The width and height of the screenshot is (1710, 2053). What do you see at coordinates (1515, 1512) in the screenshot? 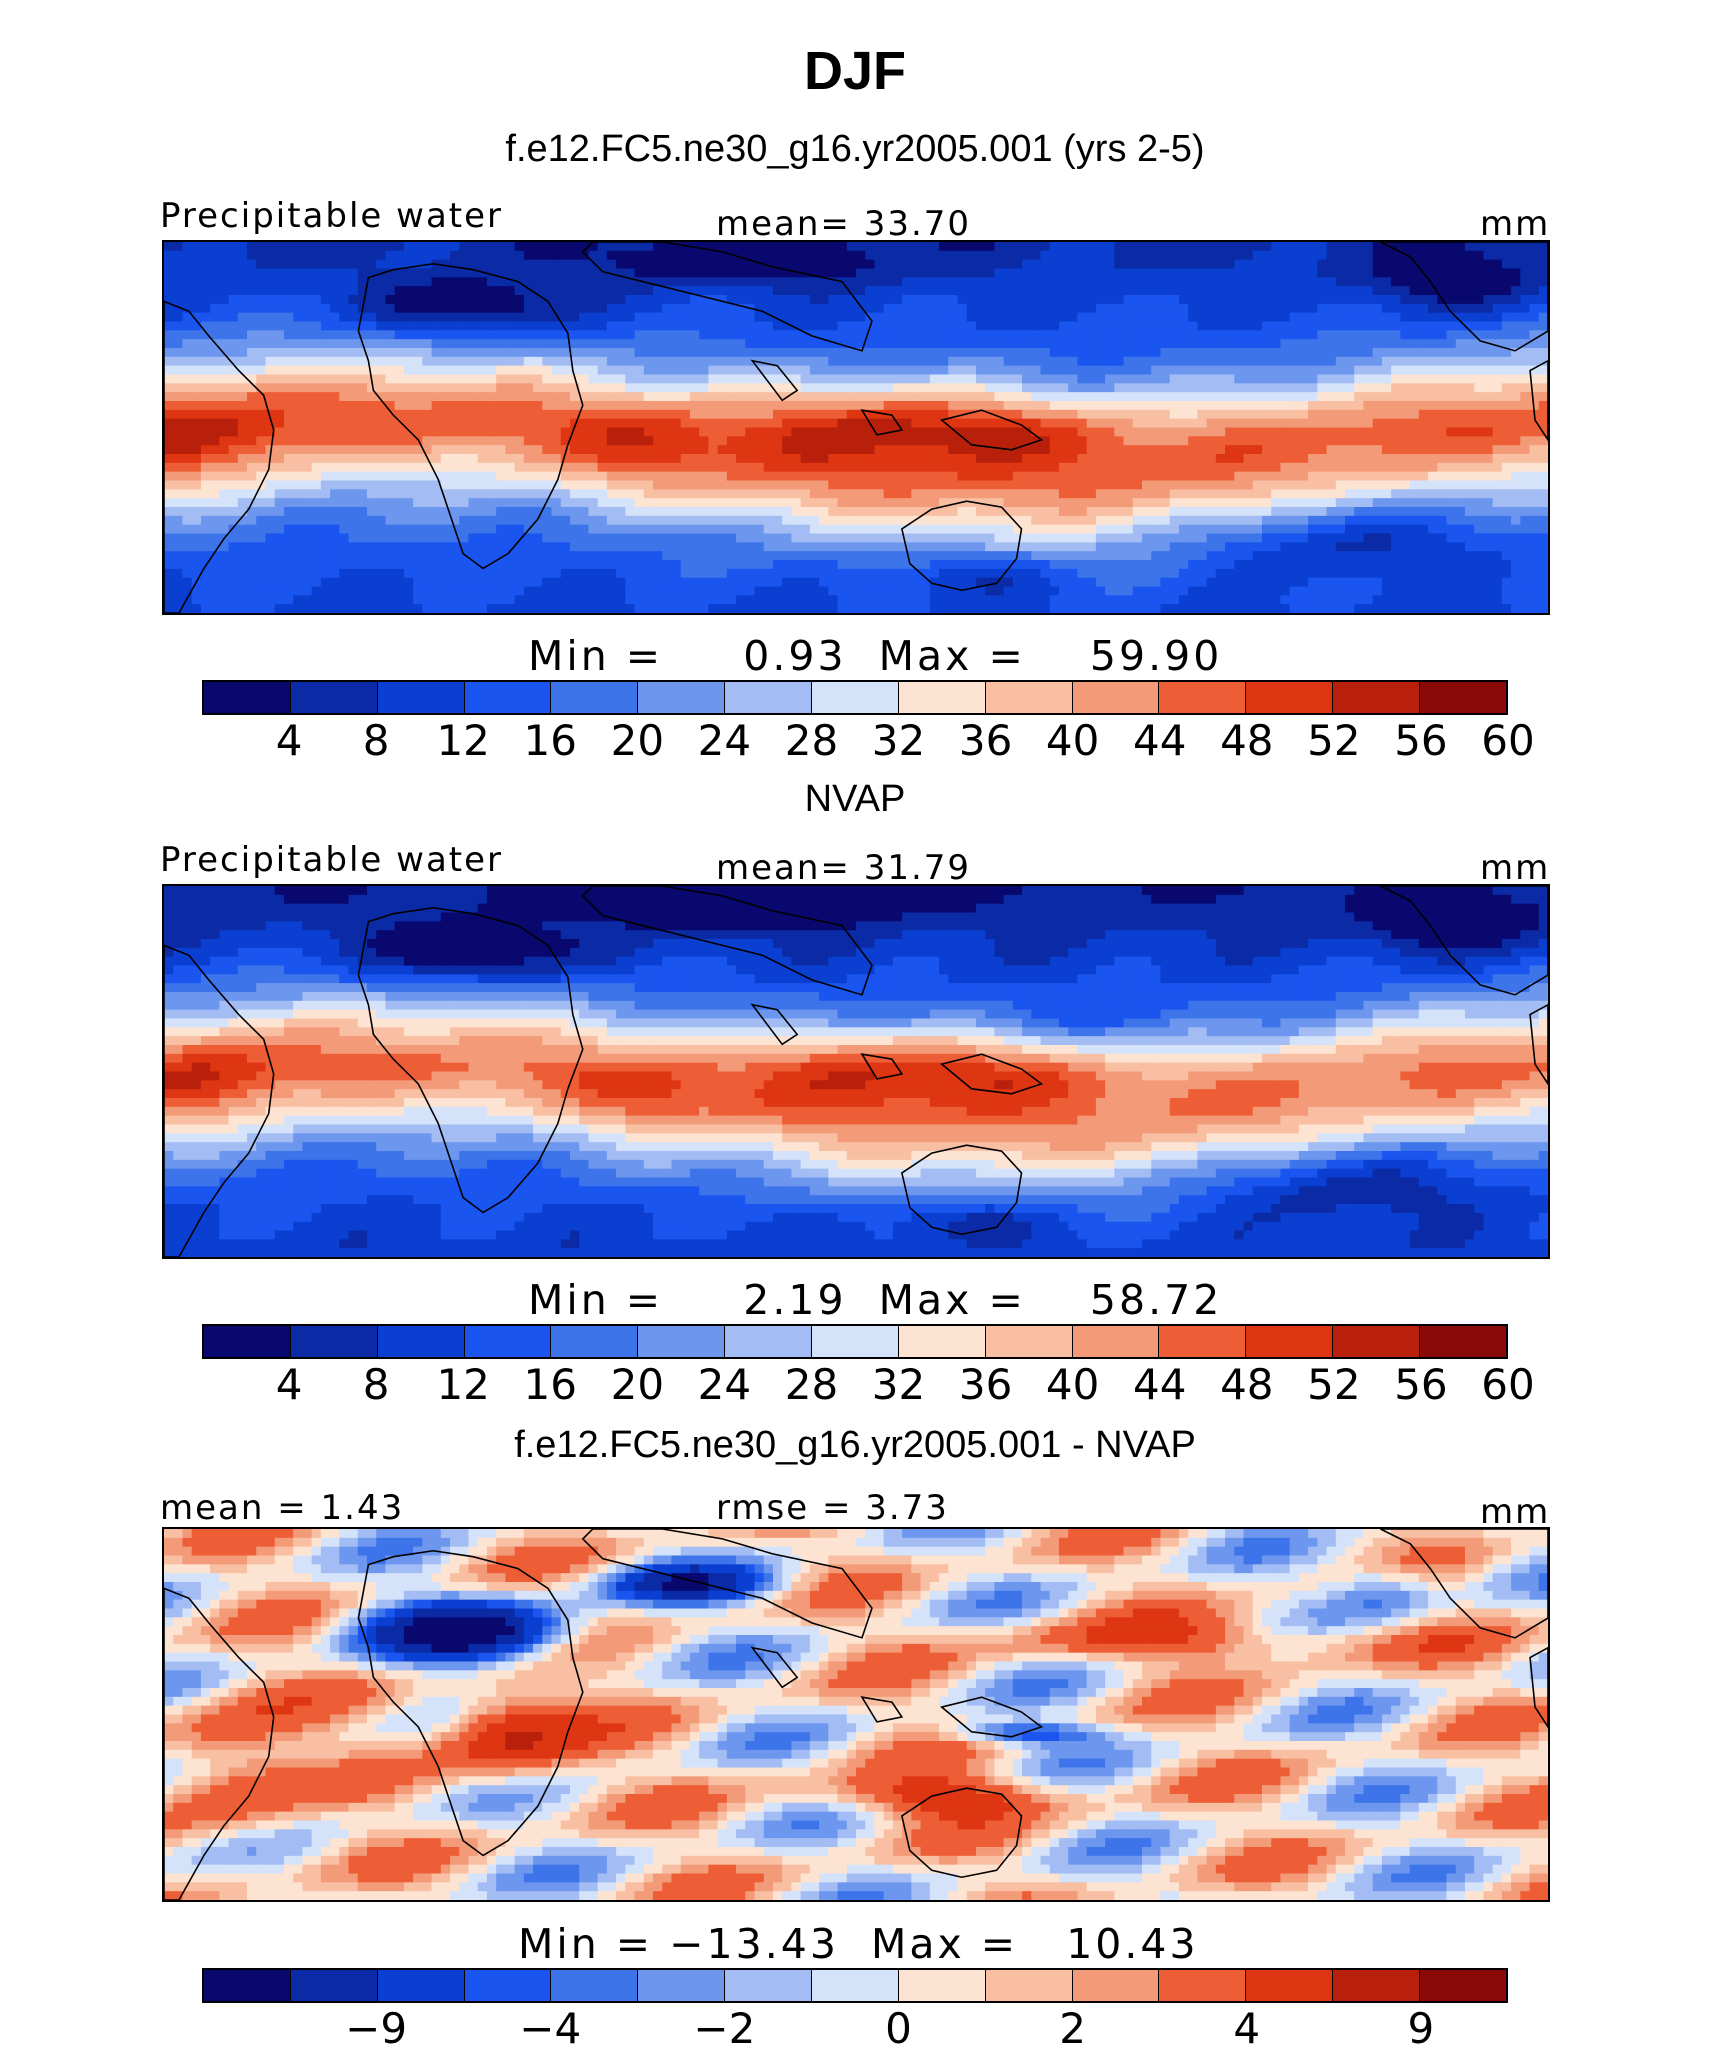
I see `panel3-units-label: mm` at bounding box center [1515, 1512].